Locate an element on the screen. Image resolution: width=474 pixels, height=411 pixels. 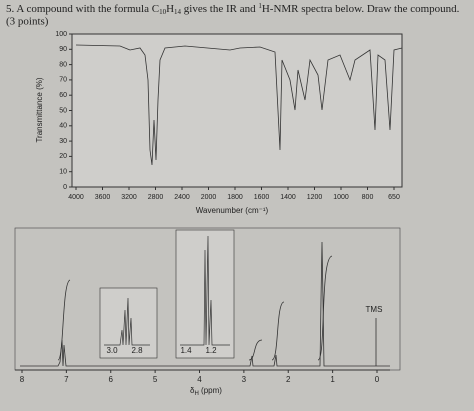
ir-y-tick-label: 90 is located at coordinates (63, 49).